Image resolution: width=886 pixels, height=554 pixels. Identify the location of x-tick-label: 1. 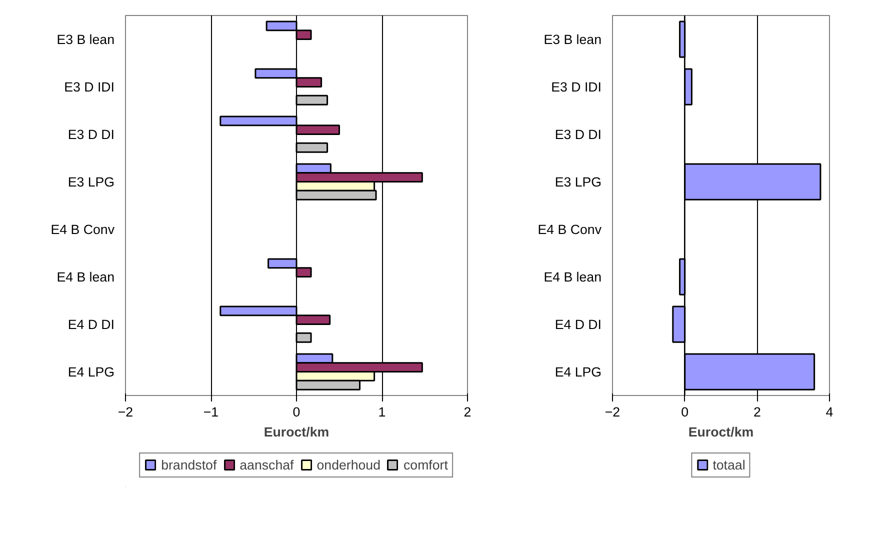
(382, 412).